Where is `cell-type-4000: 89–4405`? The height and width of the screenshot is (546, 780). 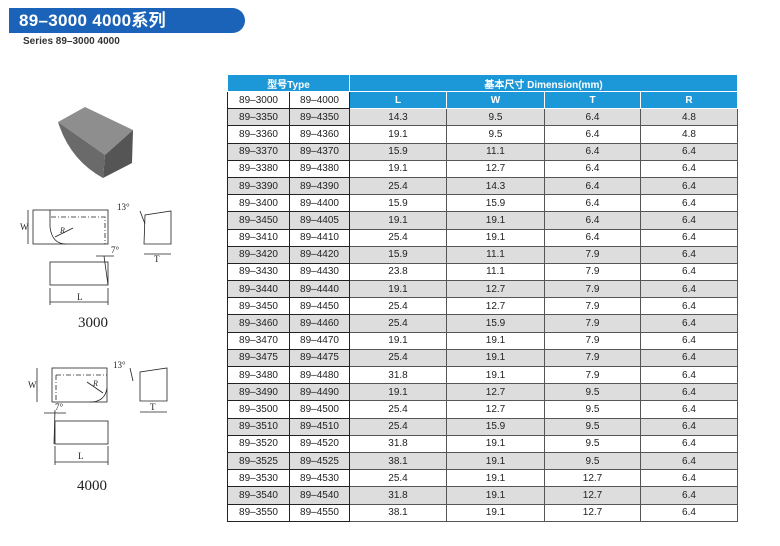 cell-type-4000: 89–4405 is located at coordinates (319, 220).